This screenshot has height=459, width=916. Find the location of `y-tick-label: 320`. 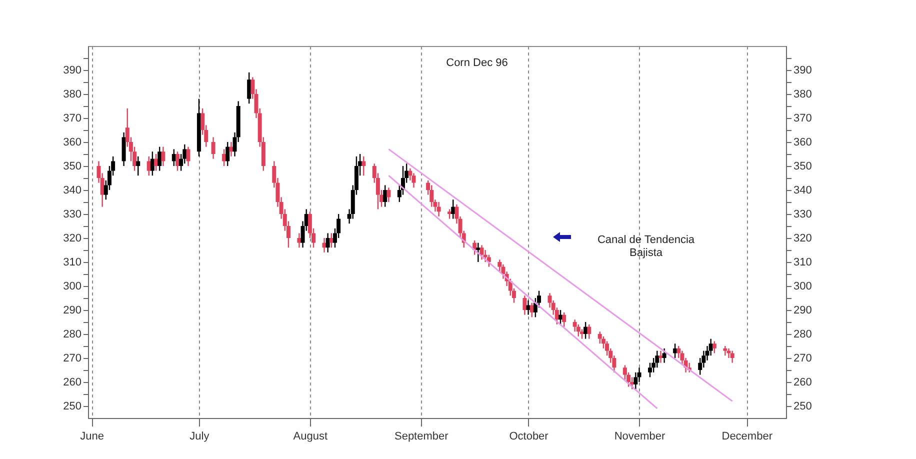

y-tick-label: 320 is located at coordinates (72, 238).